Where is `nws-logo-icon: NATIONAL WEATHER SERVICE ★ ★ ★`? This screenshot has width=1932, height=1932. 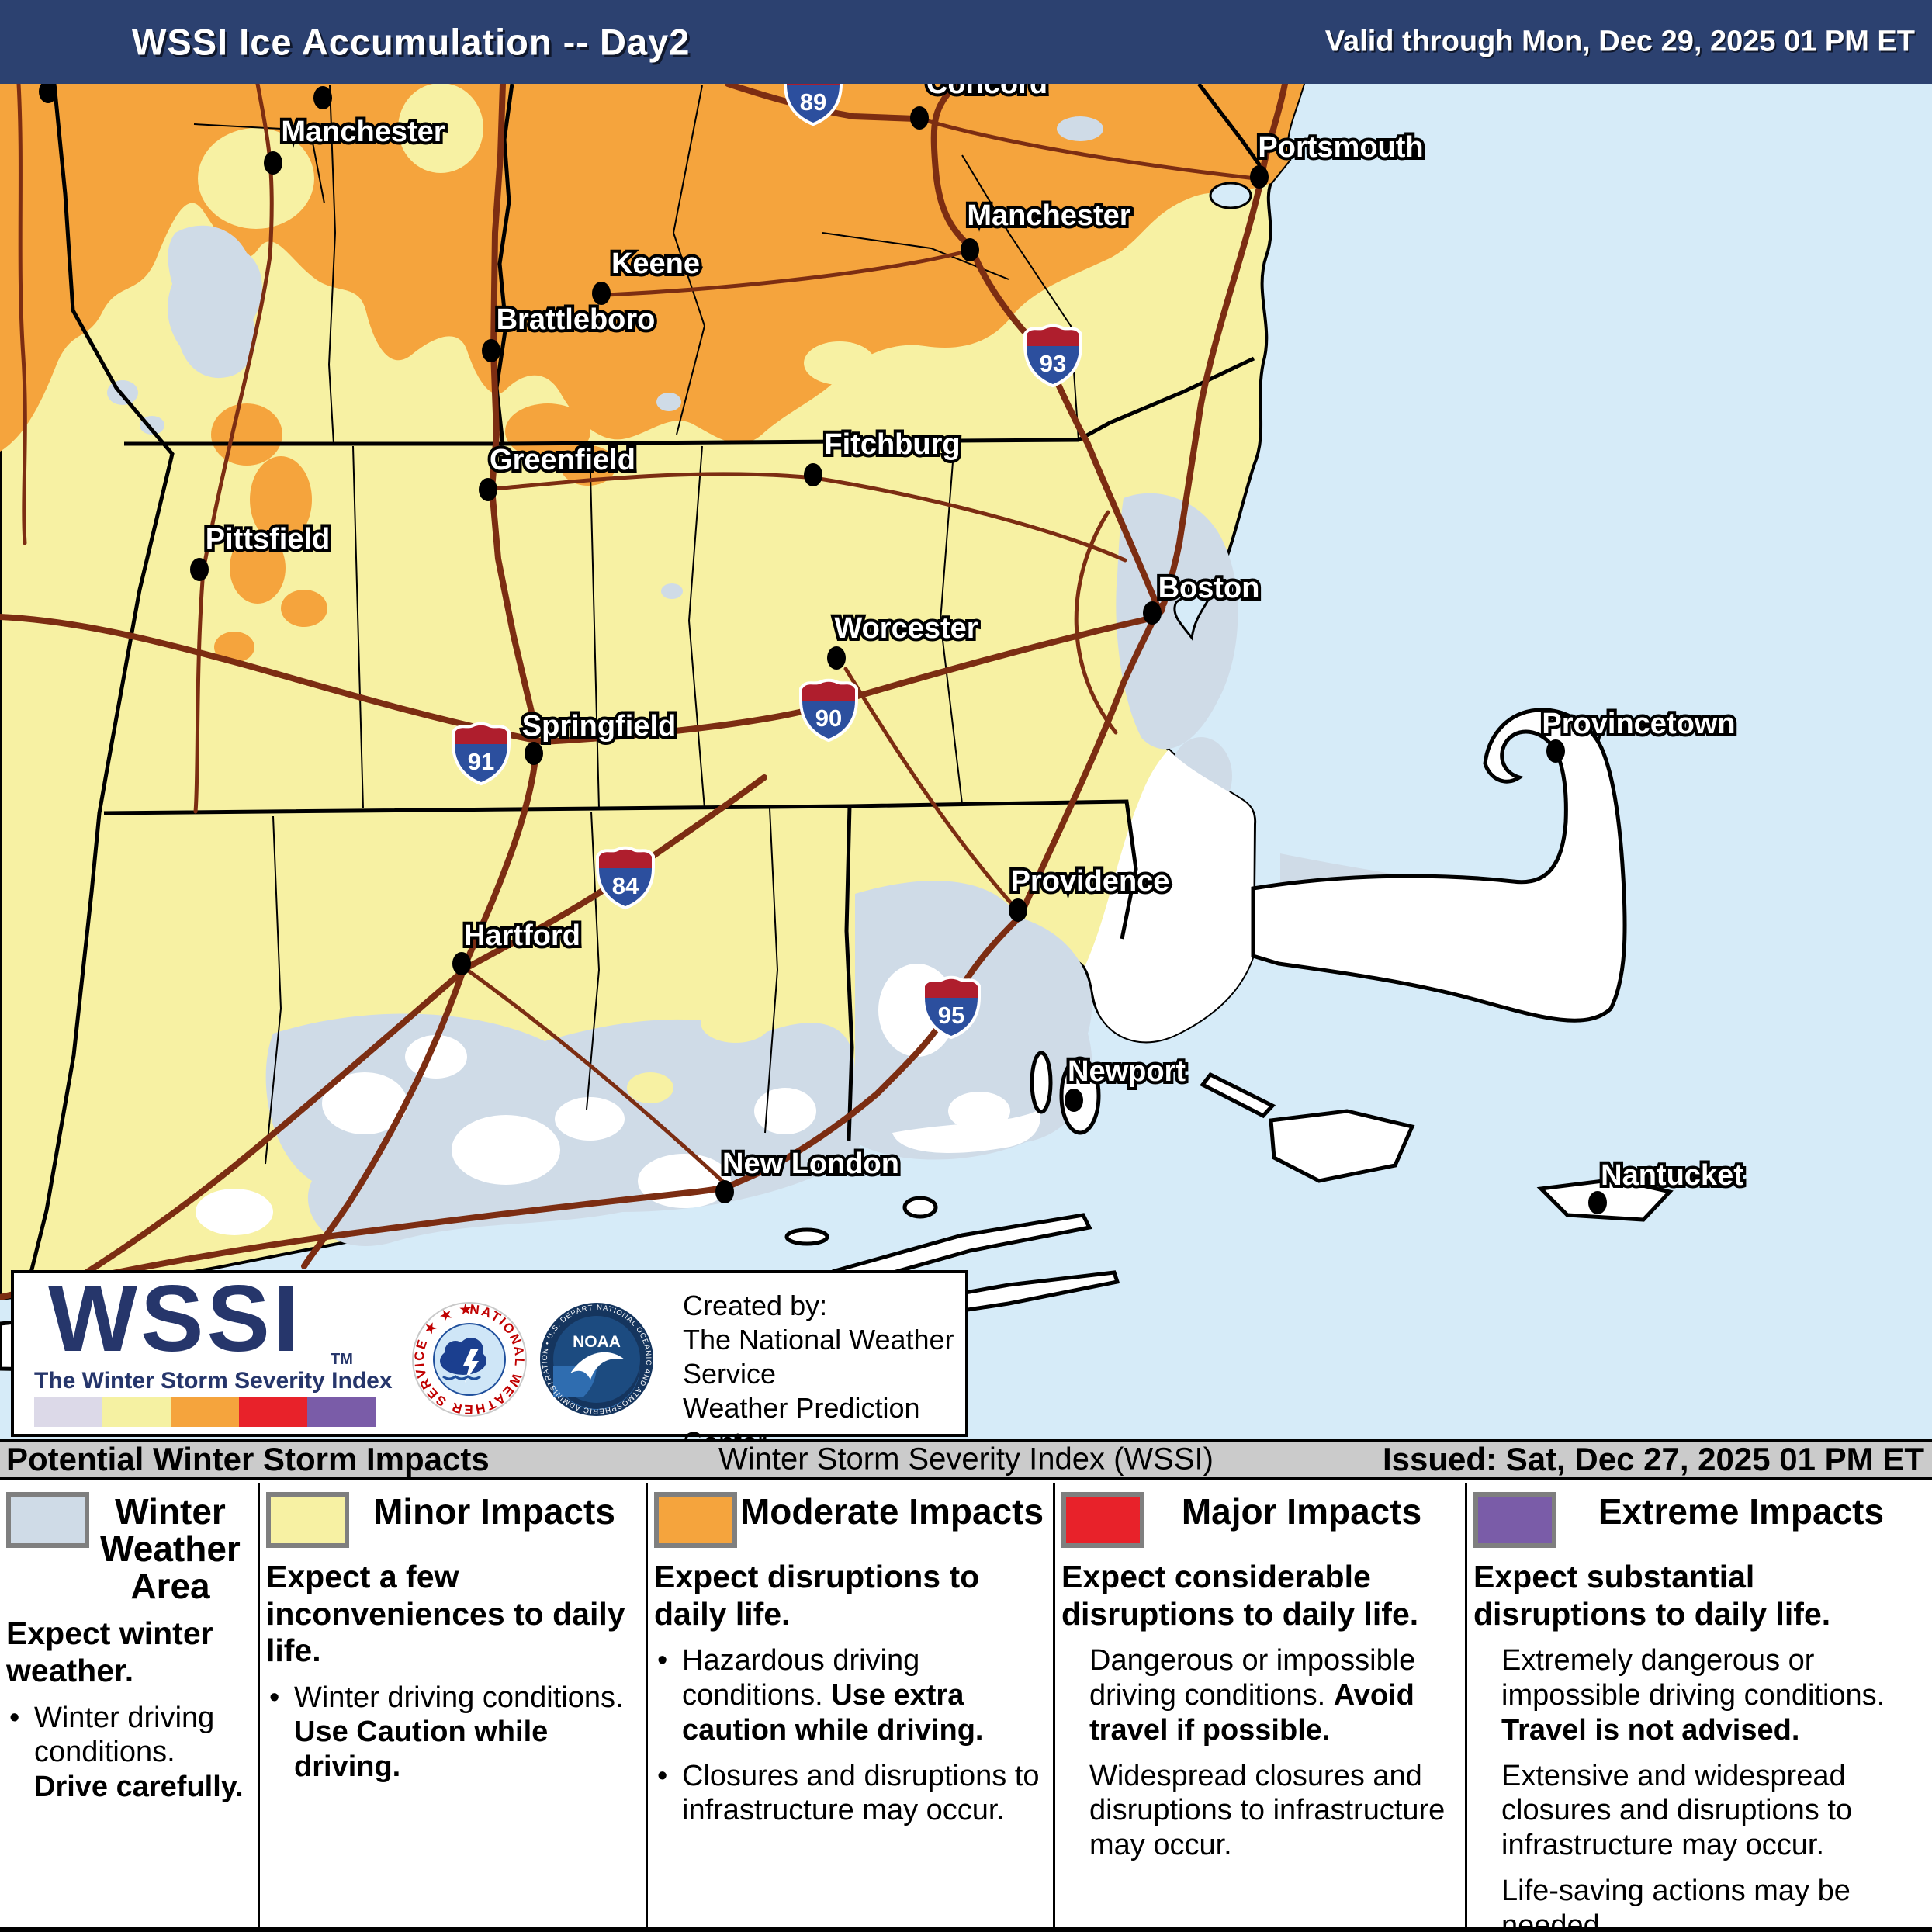
nws-logo-icon: NATIONAL WEATHER SERVICE ★ ★ ★ is located at coordinates (470, 1359).